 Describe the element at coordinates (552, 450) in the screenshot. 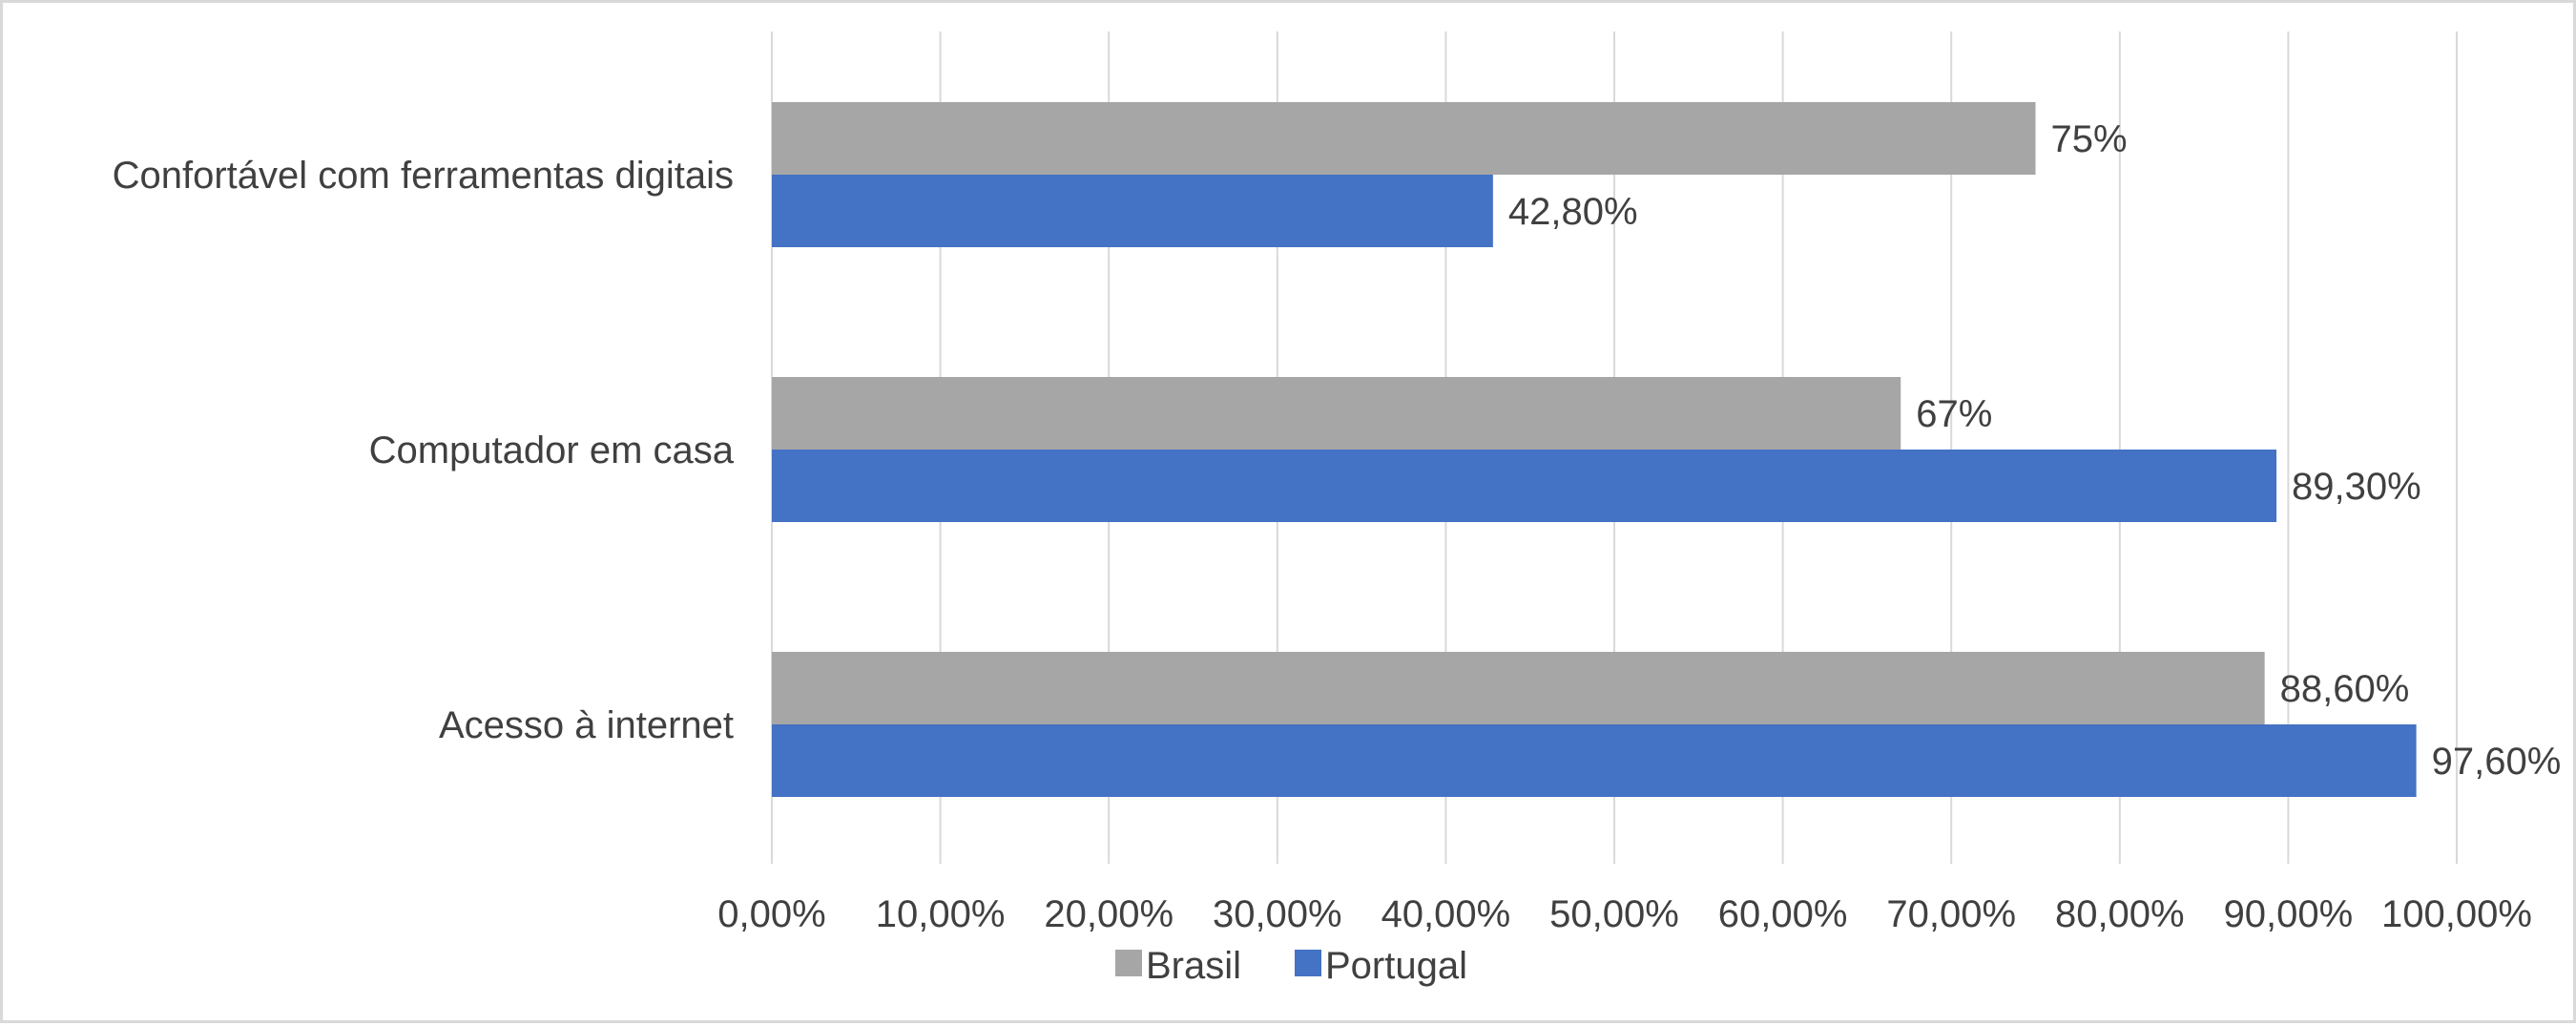

I see `category-label: Computador em casa` at that location.